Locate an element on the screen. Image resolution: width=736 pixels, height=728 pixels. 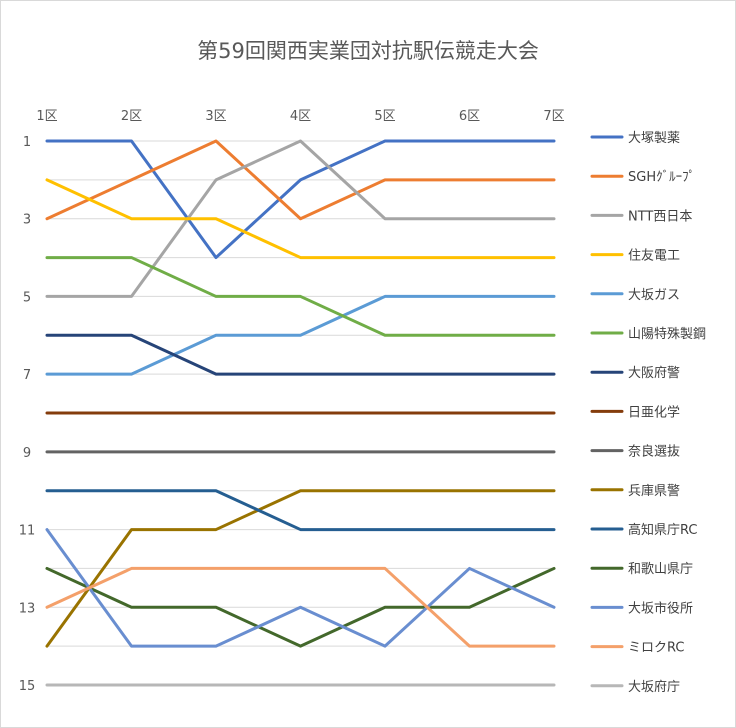
legend-item: 日亜化学 is located at coordinates (635, 412).